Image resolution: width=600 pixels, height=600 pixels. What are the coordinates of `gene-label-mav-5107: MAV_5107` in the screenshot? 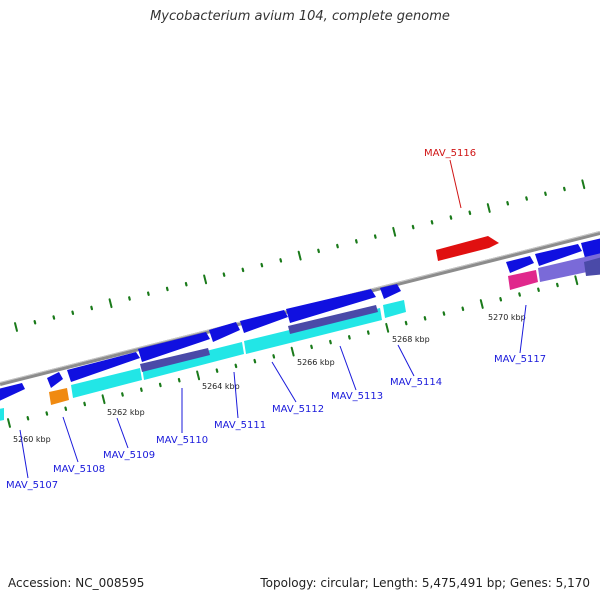 It's located at (32, 485).